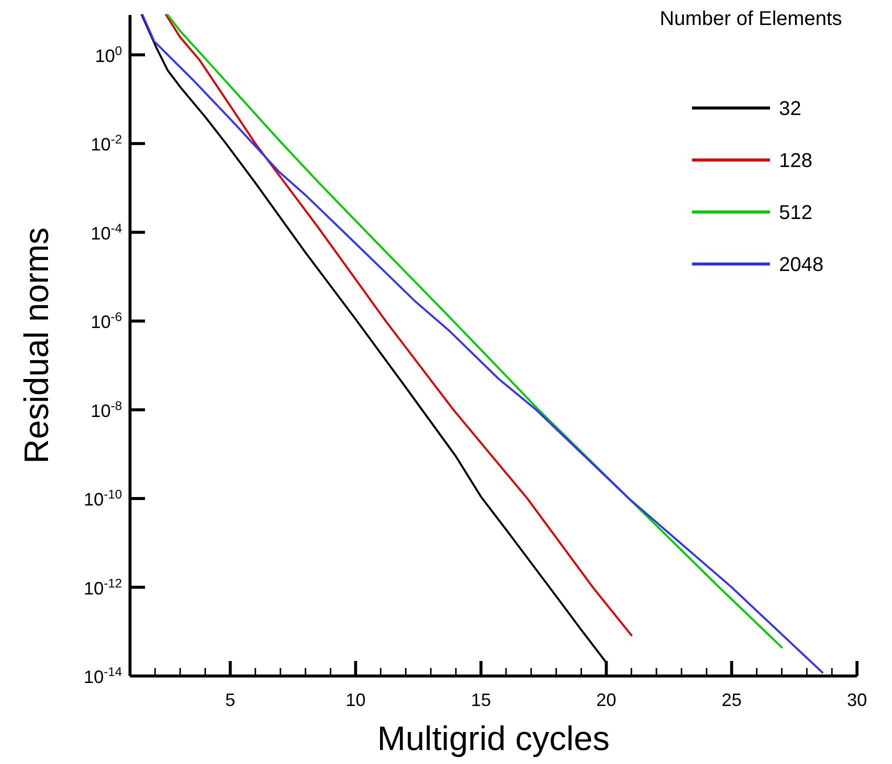 The height and width of the screenshot is (764, 892). What do you see at coordinates (103, 499) in the screenshot?
I see `y-tick-label: 10$^{-10}$` at bounding box center [103, 499].